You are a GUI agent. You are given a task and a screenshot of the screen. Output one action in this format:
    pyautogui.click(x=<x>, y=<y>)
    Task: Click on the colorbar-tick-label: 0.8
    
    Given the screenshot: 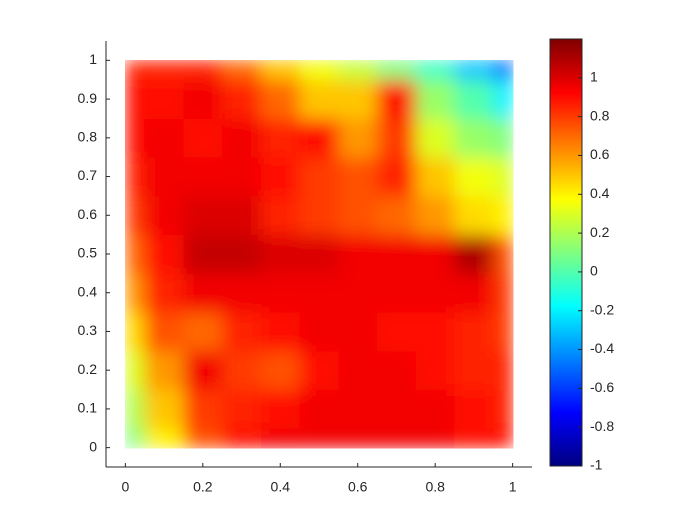 What is the action you would take?
    pyautogui.click(x=600, y=115)
    